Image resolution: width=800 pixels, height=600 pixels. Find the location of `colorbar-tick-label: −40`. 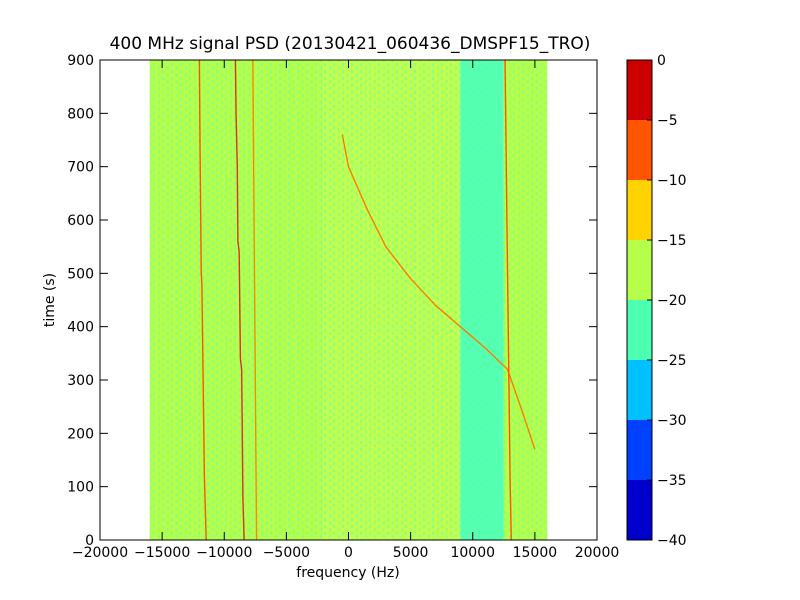

colorbar-tick-label: −40 is located at coordinates (672, 541).